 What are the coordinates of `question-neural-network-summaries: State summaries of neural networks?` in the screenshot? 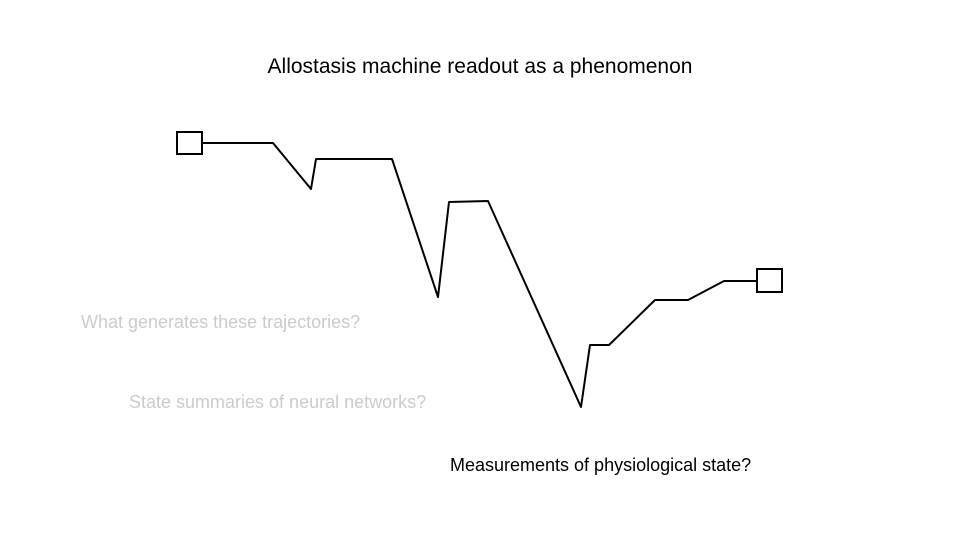 It's located at (278, 402).